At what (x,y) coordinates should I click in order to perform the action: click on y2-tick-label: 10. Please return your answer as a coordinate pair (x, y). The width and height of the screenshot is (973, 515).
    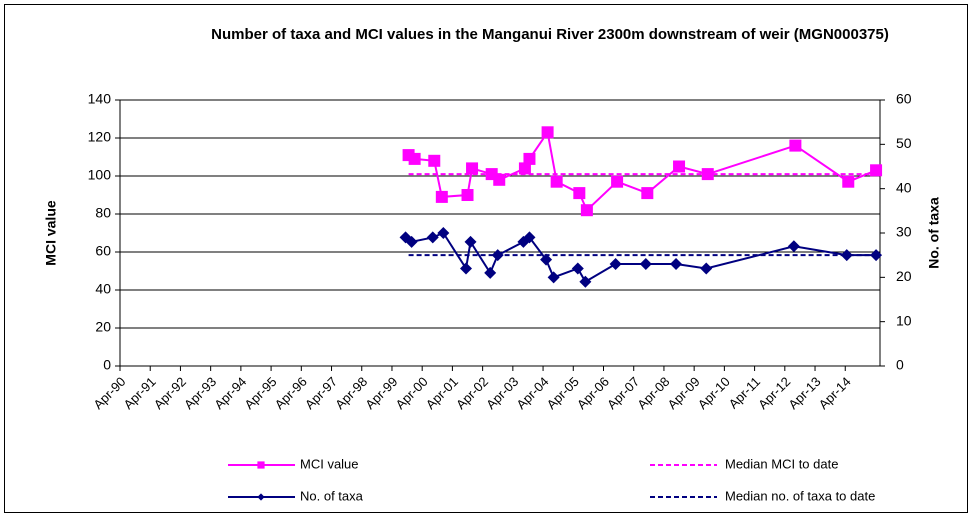
    Looking at the image, I should click on (904, 320).